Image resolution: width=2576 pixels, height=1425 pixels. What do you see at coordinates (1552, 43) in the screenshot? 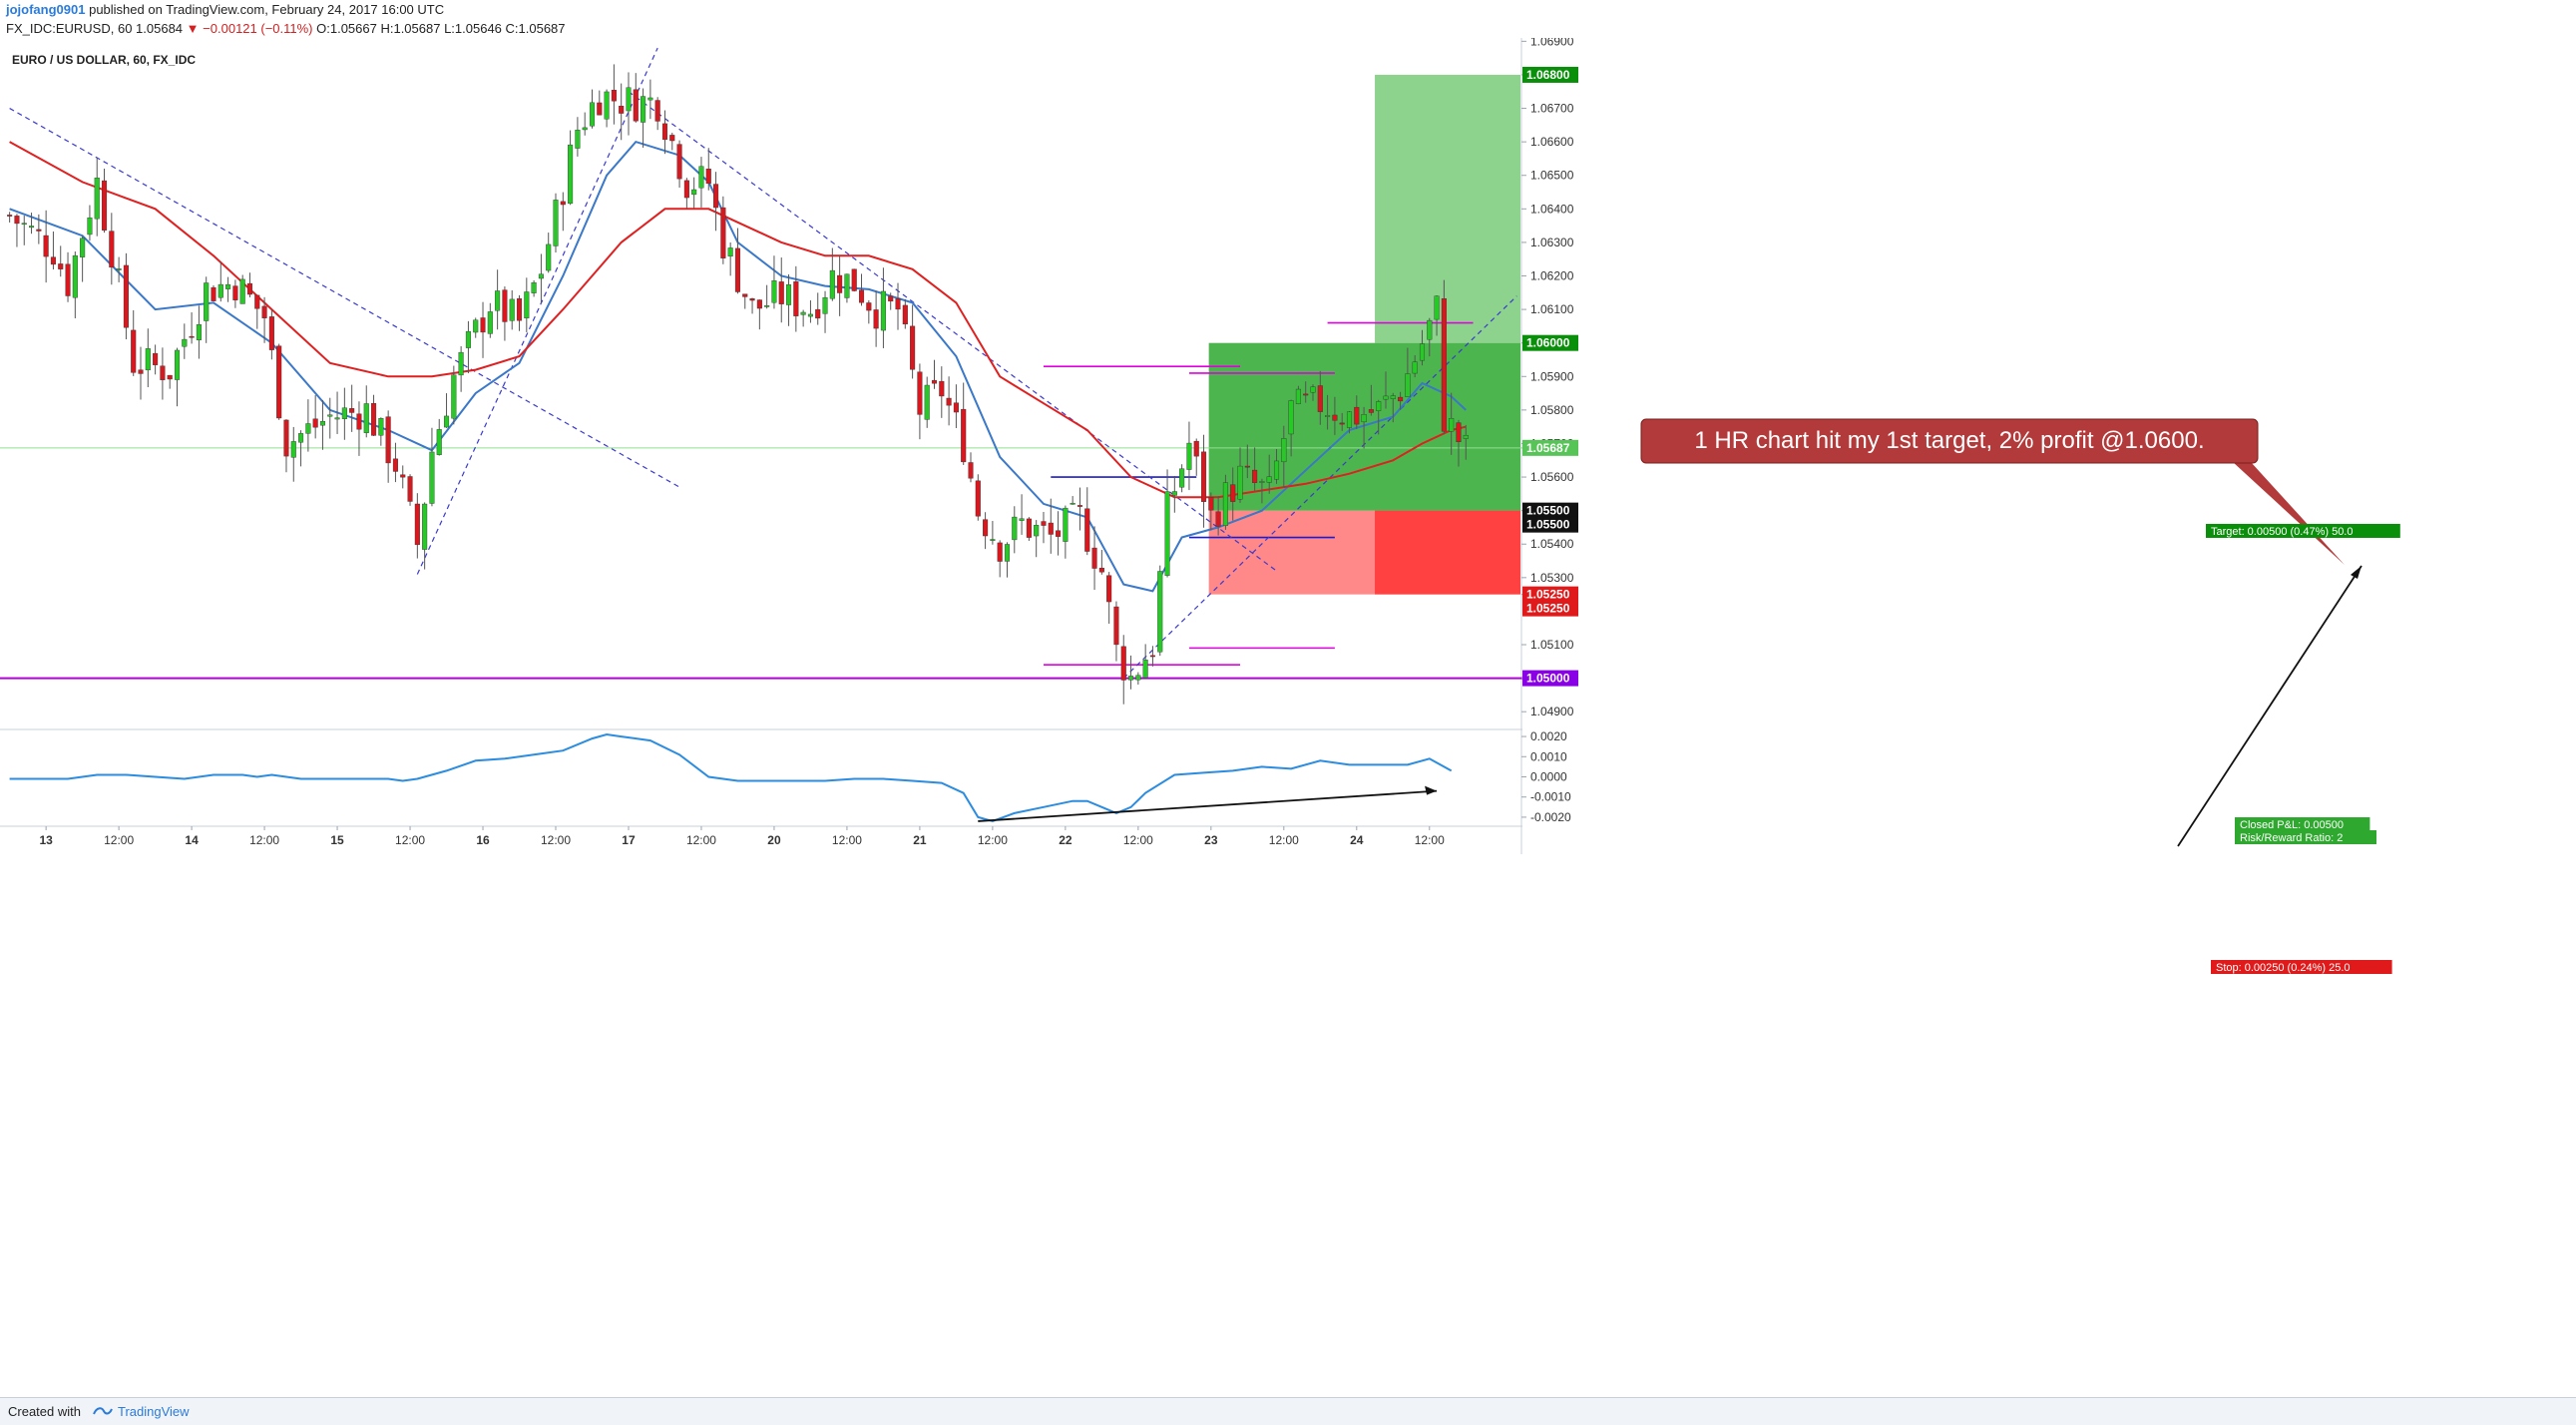
I see `price-tick-label: 1.06900` at bounding box center [1552, 43].